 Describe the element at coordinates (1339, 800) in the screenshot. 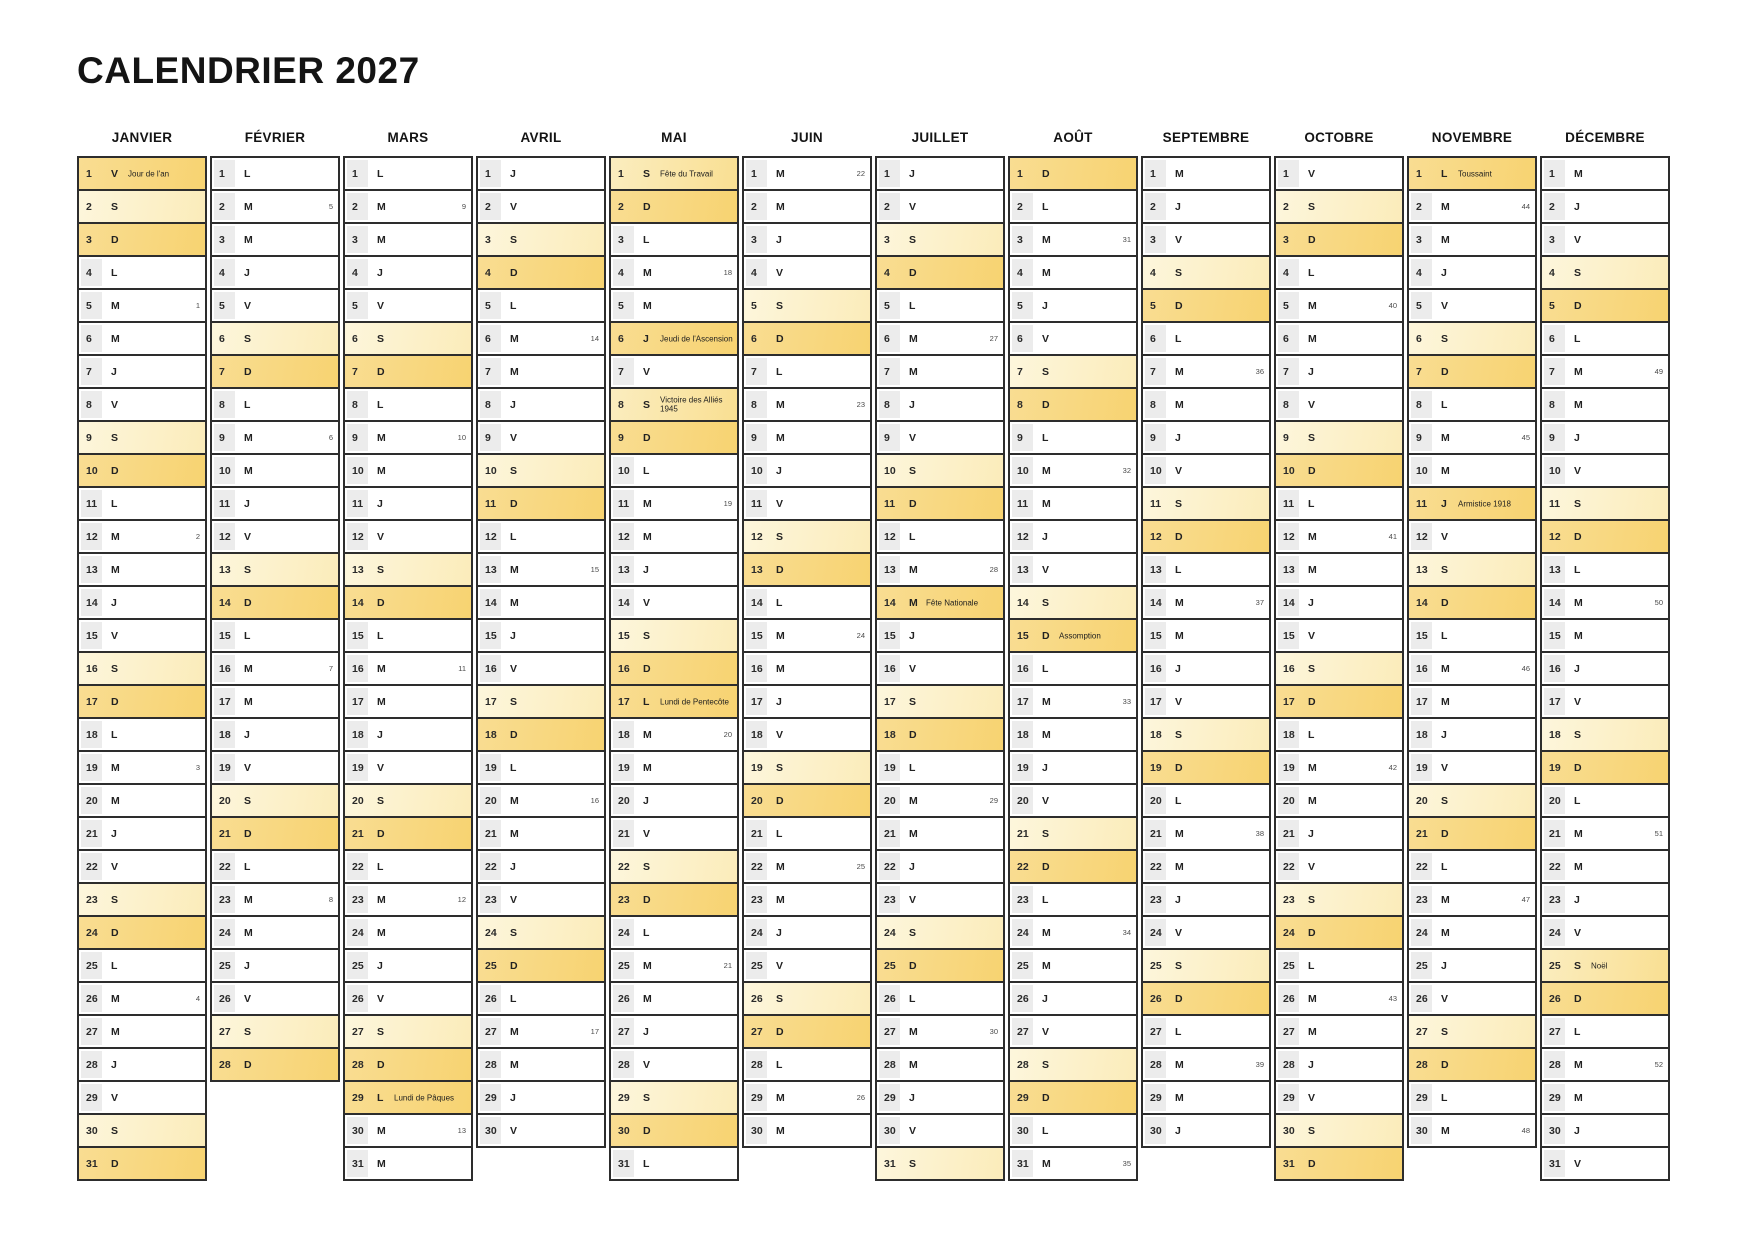

I see `day-cell: 20 M` at that location.